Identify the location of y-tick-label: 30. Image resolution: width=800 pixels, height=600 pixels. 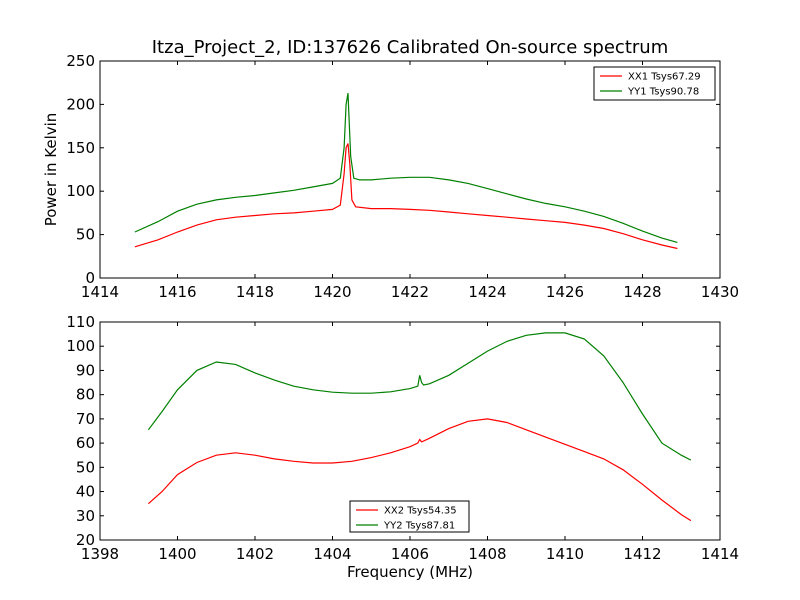
(85, 516).